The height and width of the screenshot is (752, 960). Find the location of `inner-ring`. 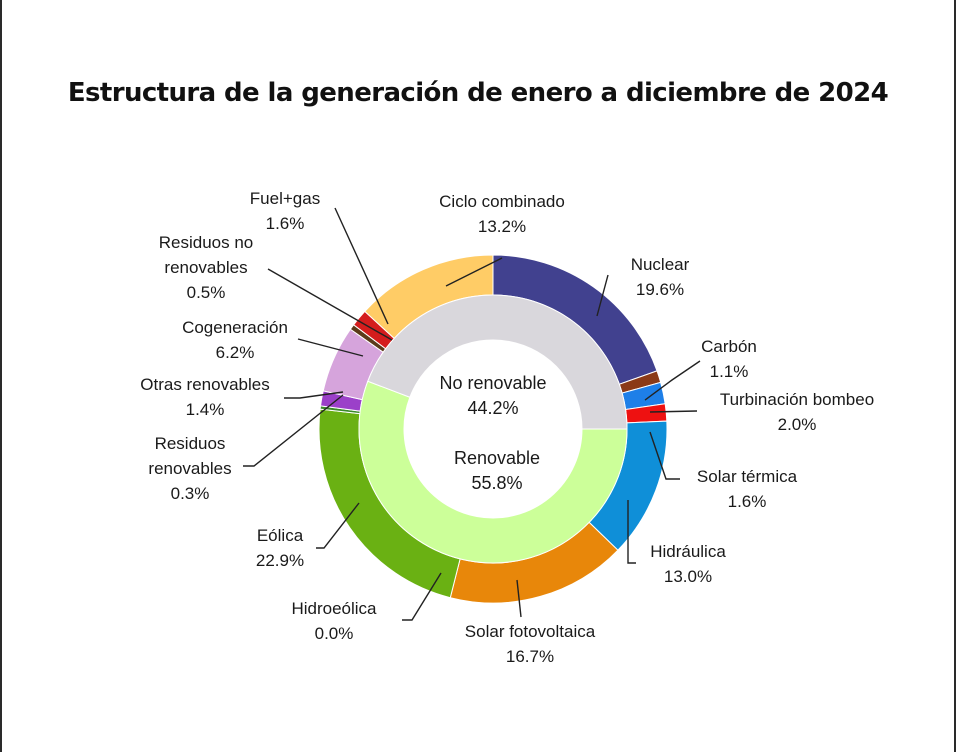

inner-ring is located at coordinates (493, 429).